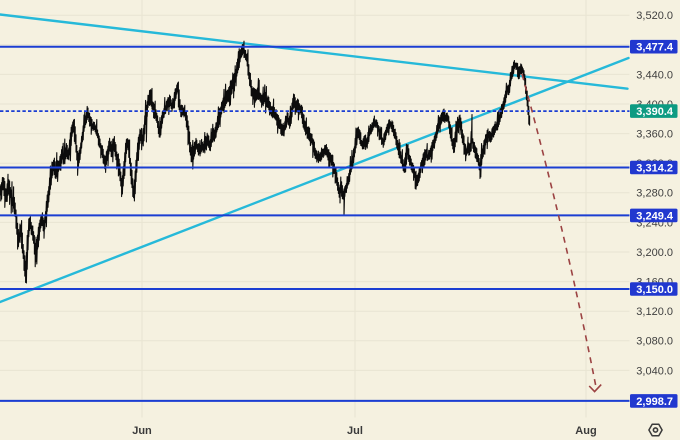 This screenshot has width=680, height=440. Describe the element at coordinates (655, 216) in the screenshot. I see `svg-text: 3,249.4` at that location.